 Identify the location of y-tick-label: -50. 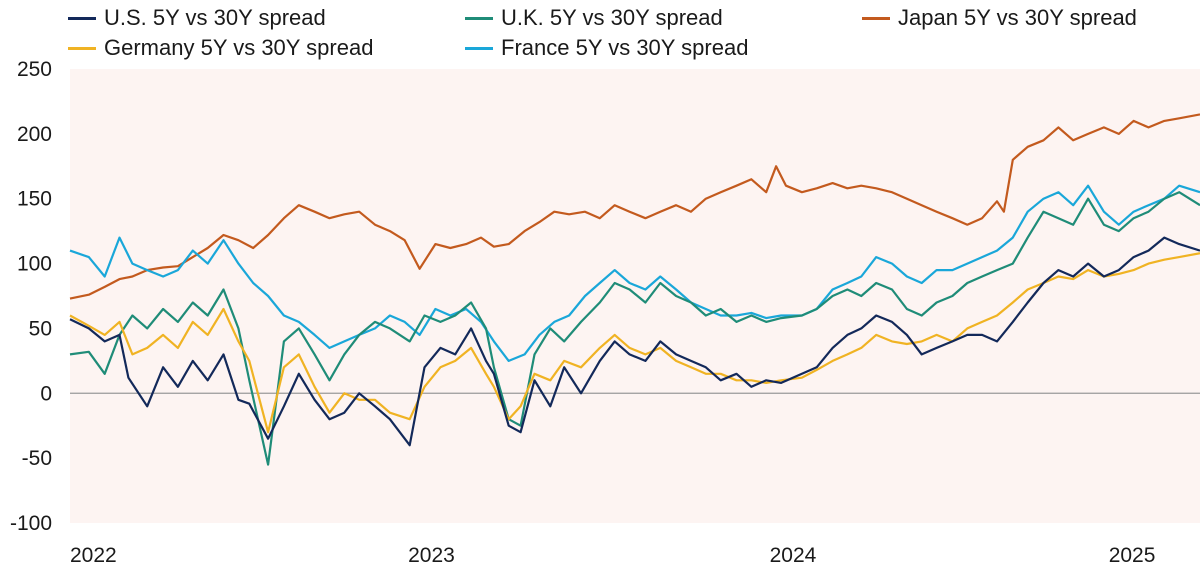
(37, 458).